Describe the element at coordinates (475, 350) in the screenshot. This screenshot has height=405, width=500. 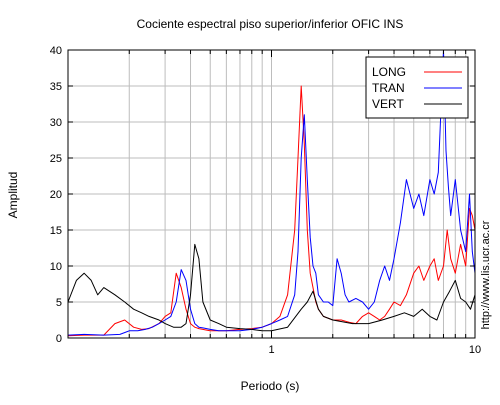
I see `x-tick-label: 10` at that location.